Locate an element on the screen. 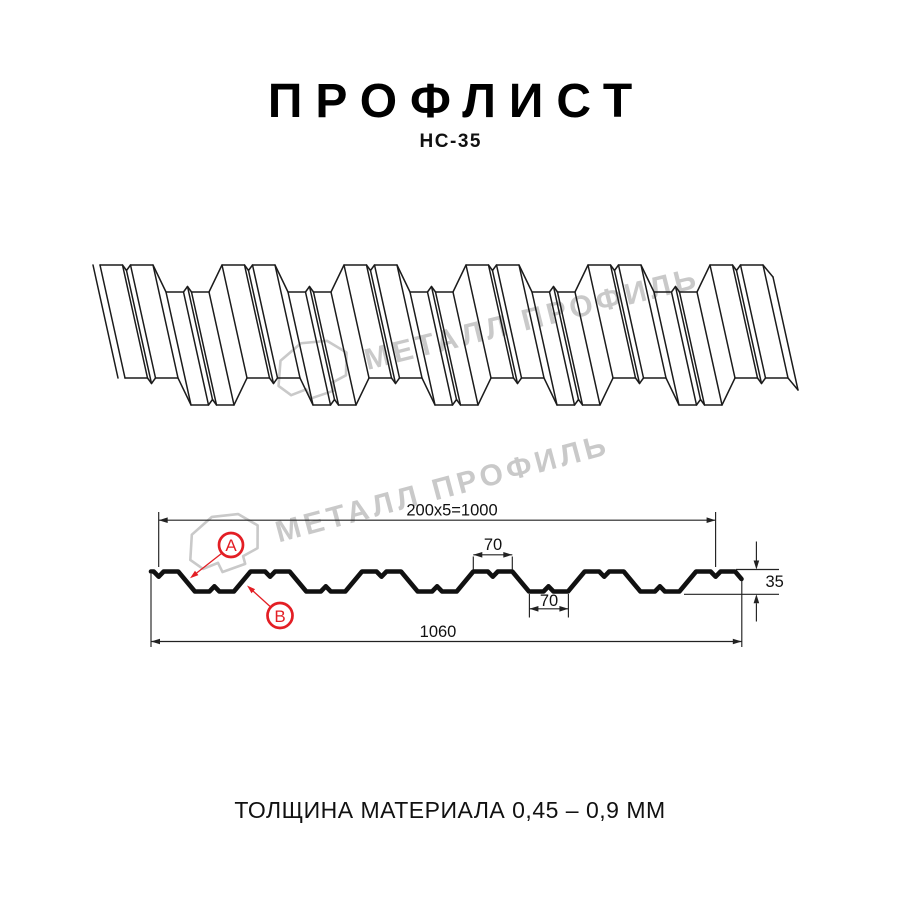 The image size is (900, 900). dimension-crest-width: 70 is located at coordinates (492, 553).